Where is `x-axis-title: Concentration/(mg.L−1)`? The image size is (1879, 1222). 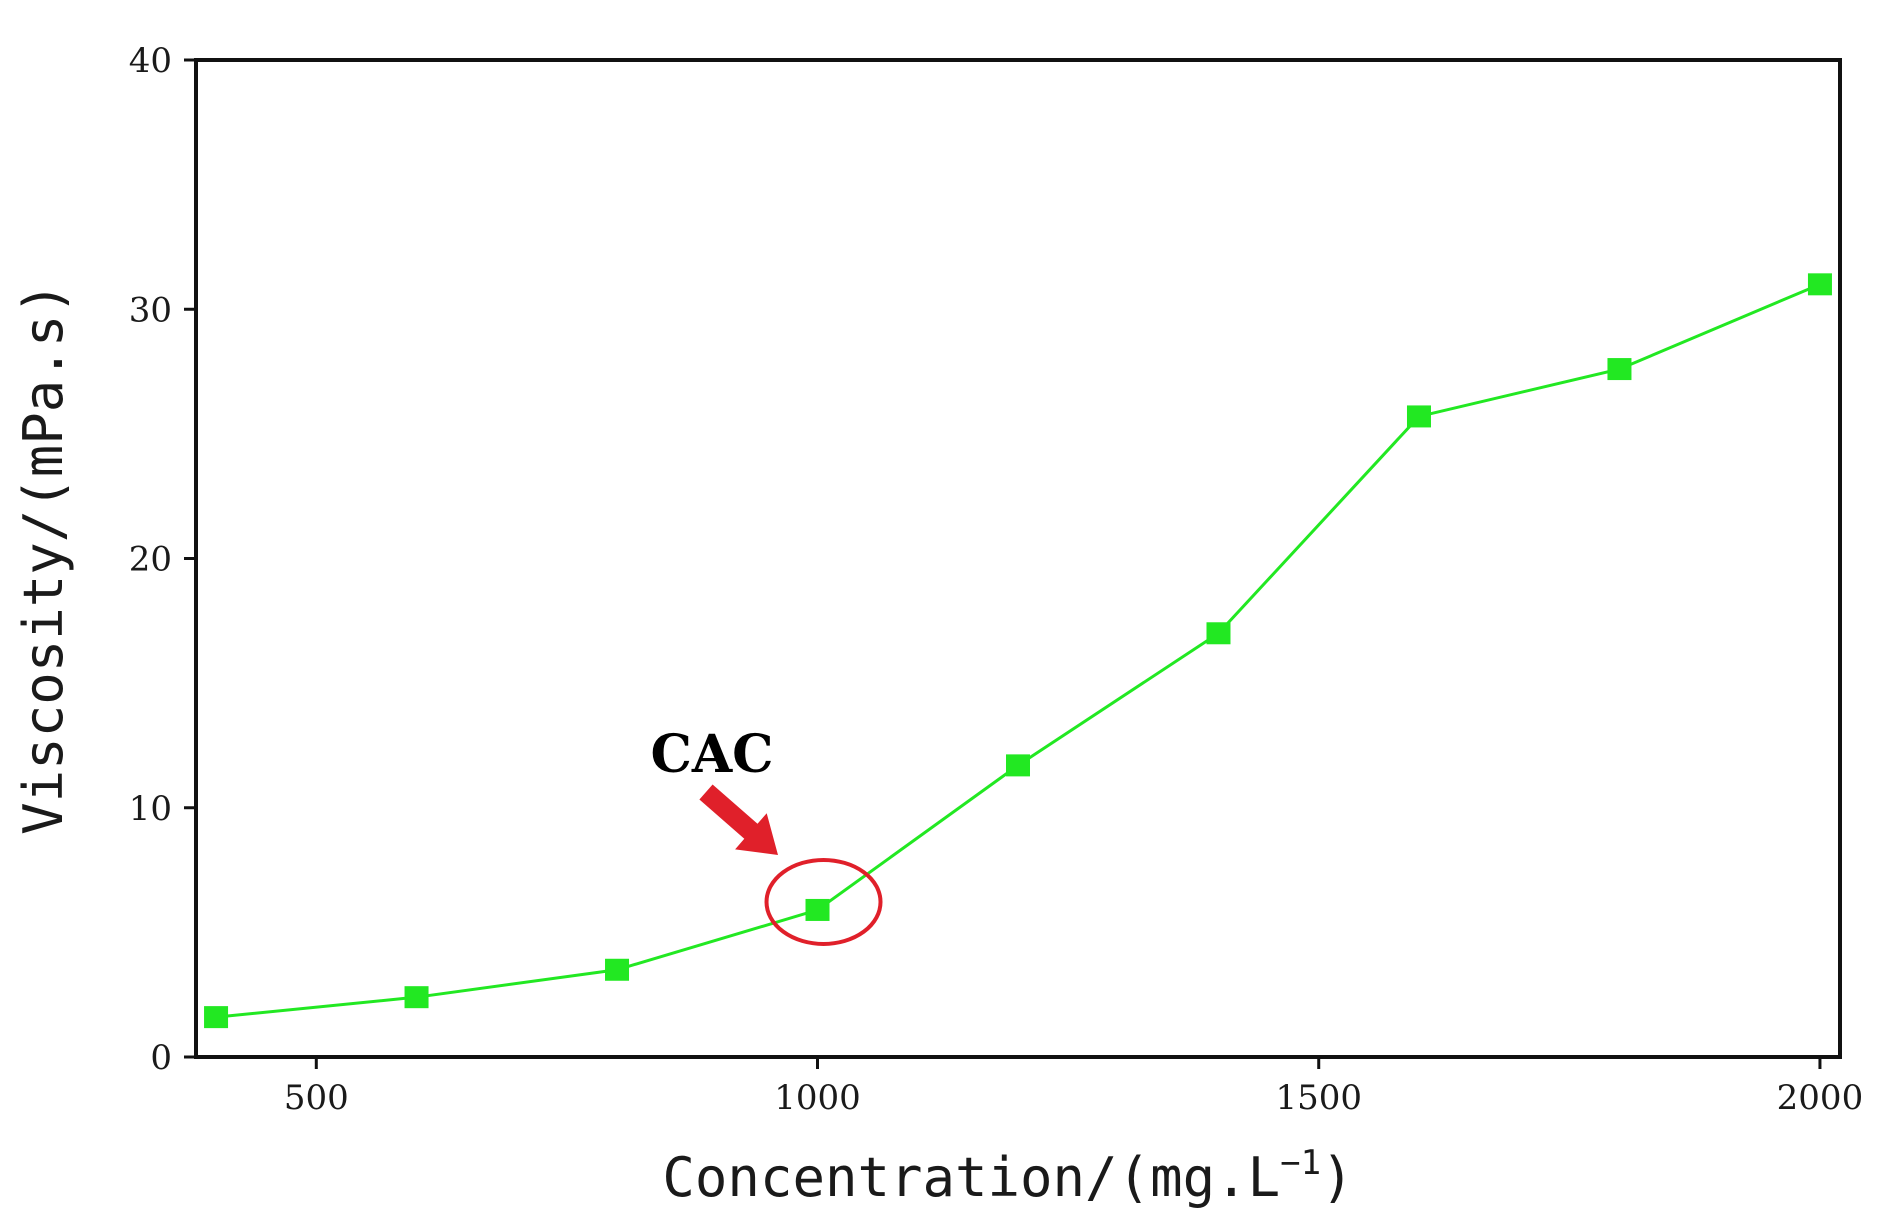
x-axis-title: Concentration/(mg.L−1) is located at coordinates (1007, 1176).